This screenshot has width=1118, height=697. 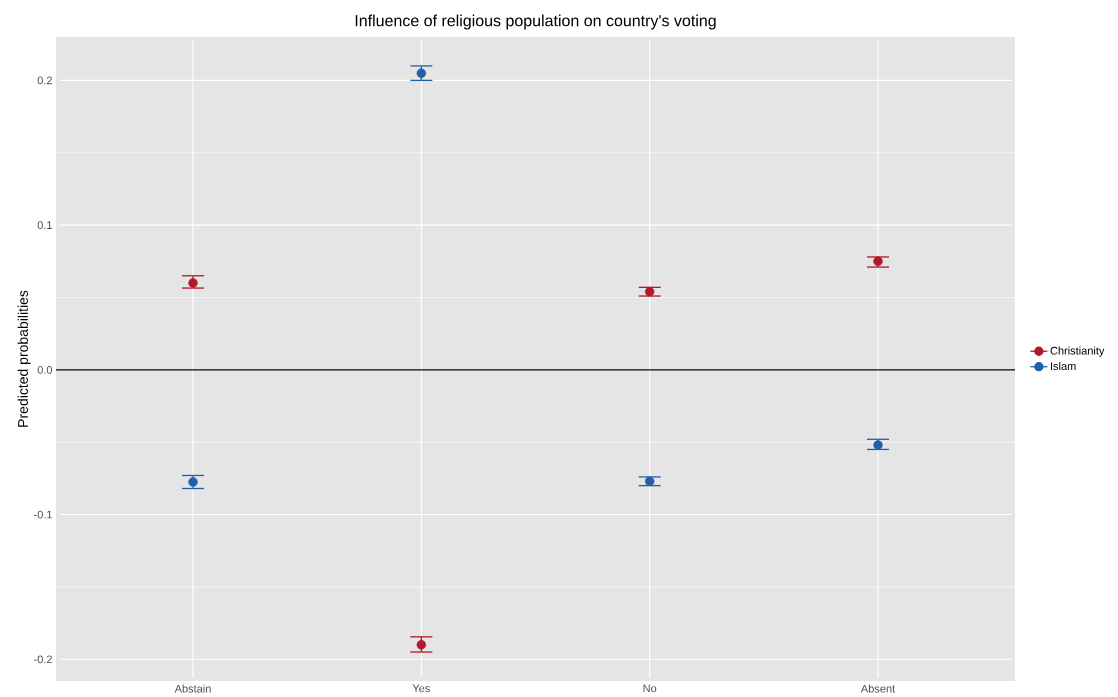 I want to click on x-tick-label: No, so click(x=650, y=688).